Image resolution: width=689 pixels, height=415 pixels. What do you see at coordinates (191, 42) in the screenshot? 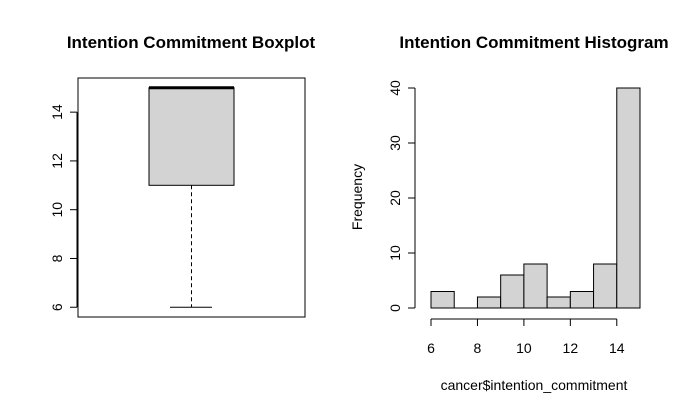
I see `boxplot-title: Intention Commitment Boxplot` at bounding box center [191, 42].